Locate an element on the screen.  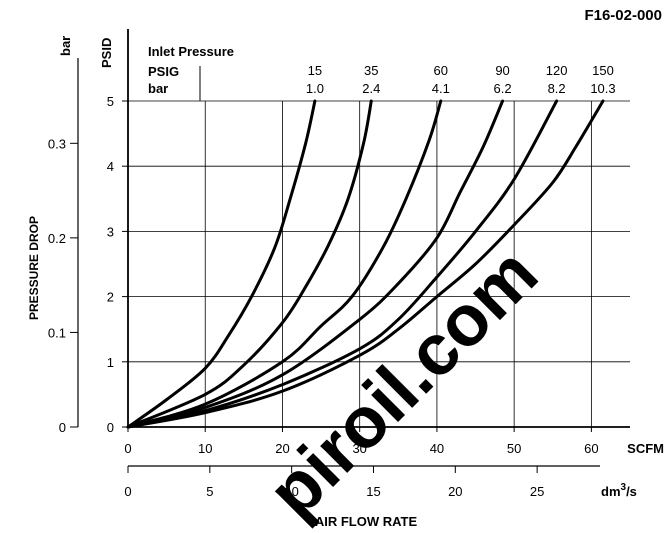
y-tick-label: 3 is located at coordinates (110, 231).